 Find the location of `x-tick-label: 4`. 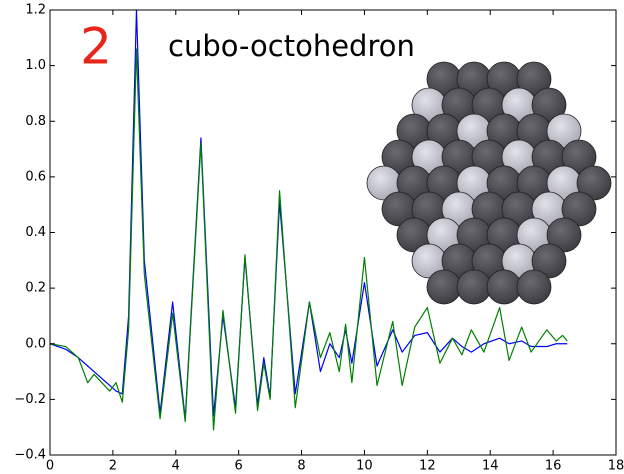

x-tick-label: 4 is located at coordinates (176, 466).